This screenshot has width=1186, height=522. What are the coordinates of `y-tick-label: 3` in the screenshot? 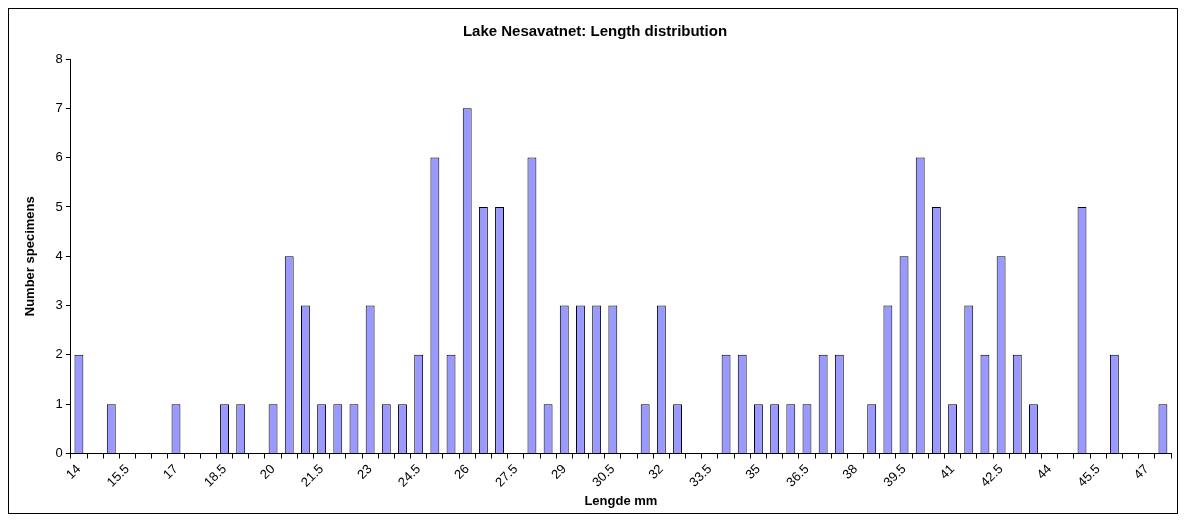 It's located at (59, 305).